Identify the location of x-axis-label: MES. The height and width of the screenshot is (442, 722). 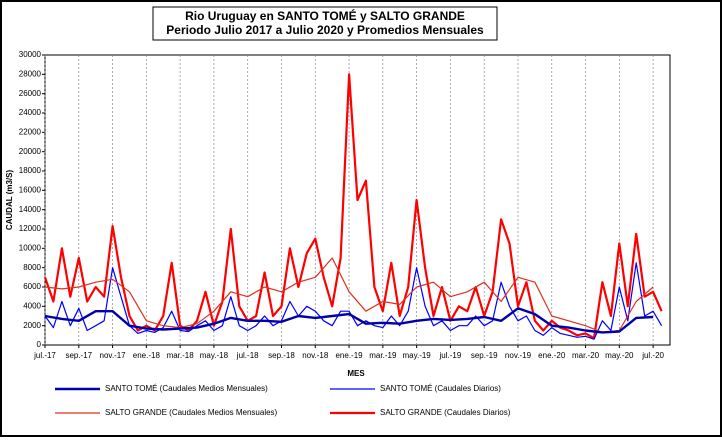
(356, 373).